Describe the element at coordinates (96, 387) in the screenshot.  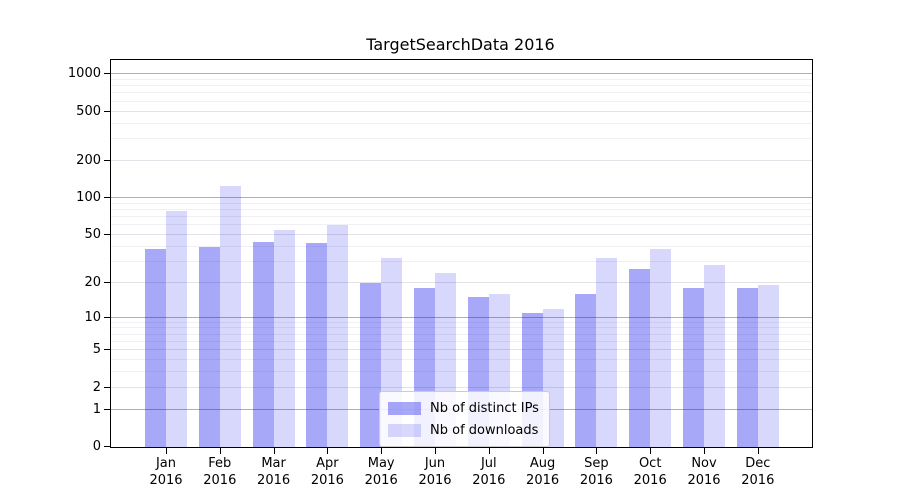
I see `y-tick-label: 2` at that location.